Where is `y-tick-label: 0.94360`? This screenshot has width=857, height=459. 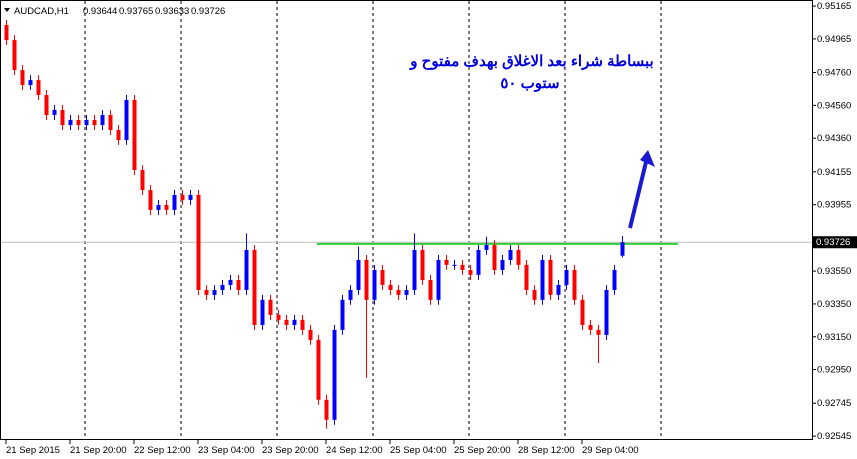
y-tick-label: 0.94360 is located at coordinates (834, 138).